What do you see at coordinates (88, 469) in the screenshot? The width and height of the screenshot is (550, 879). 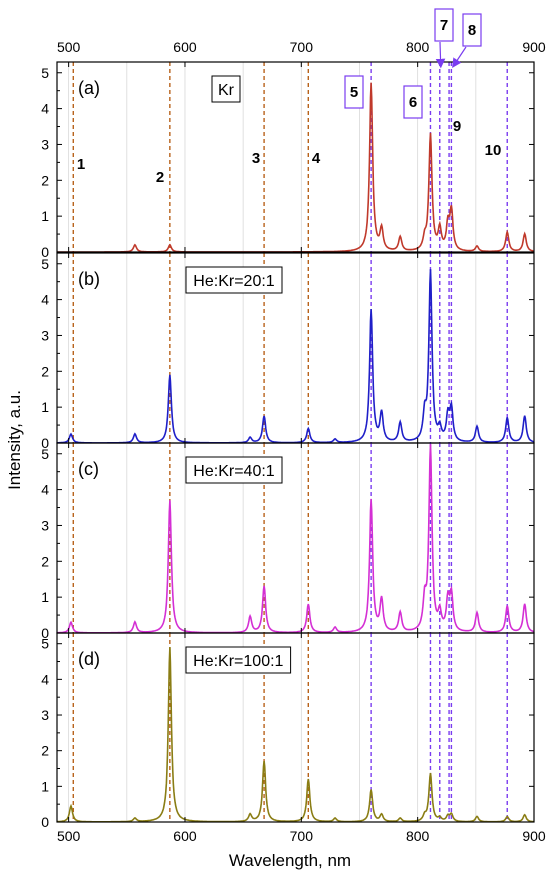 I see `panel-label: (c)` at bounding box center [88, 469].